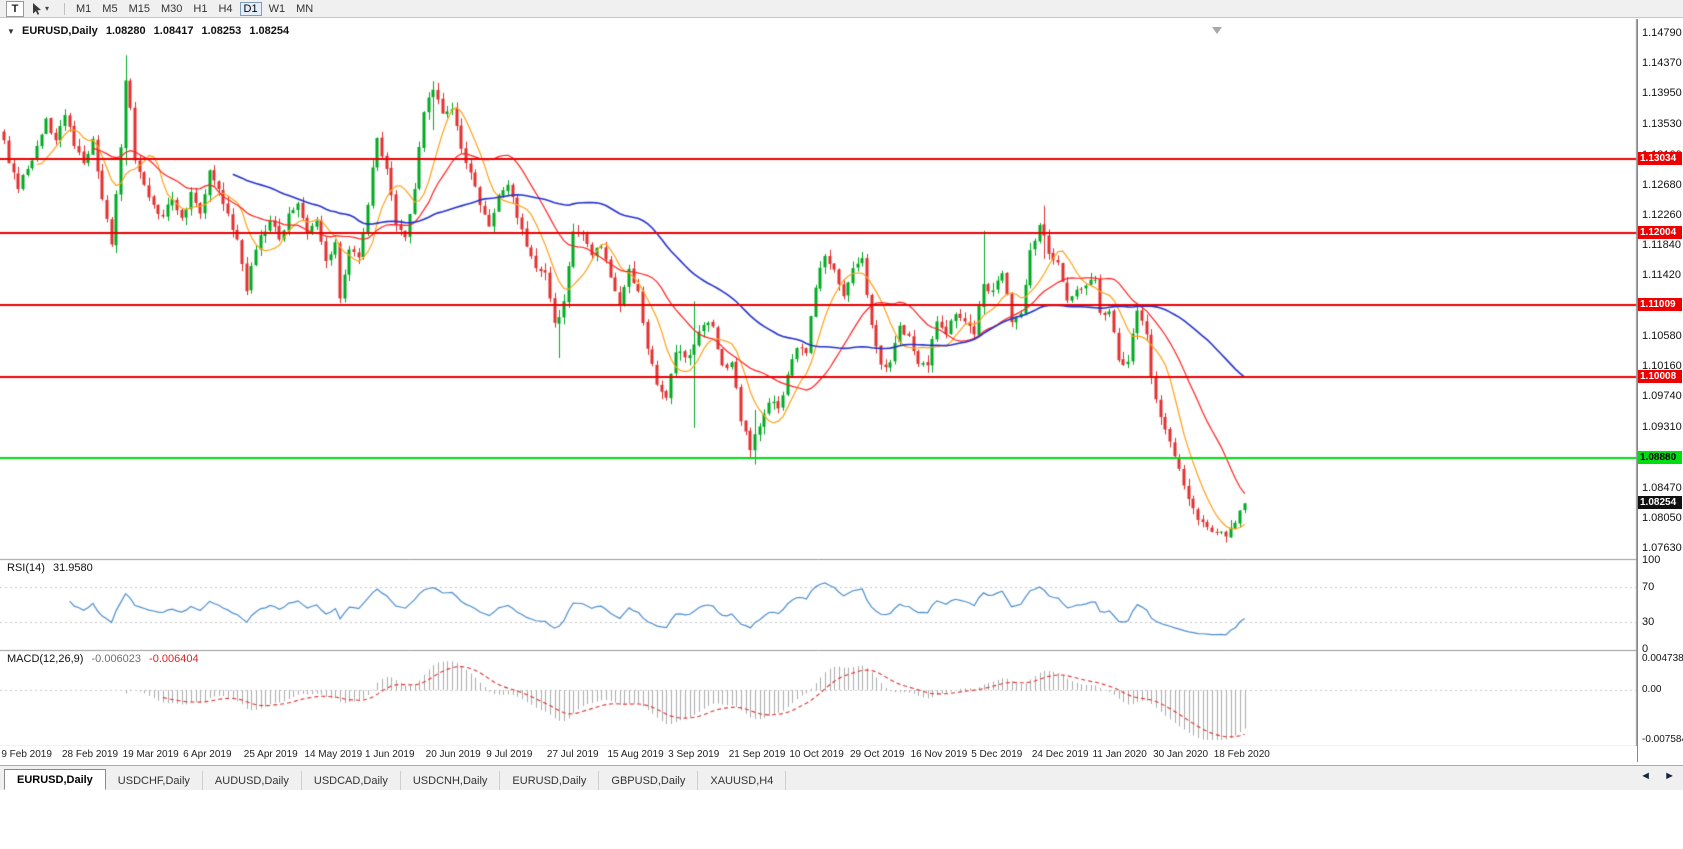 The image size is (1683, 849). What do you see at coordinates (1661, 245) in the screenshot?
I see `price-axis-tick: 1.11840` at bounding box center [1661, 245].